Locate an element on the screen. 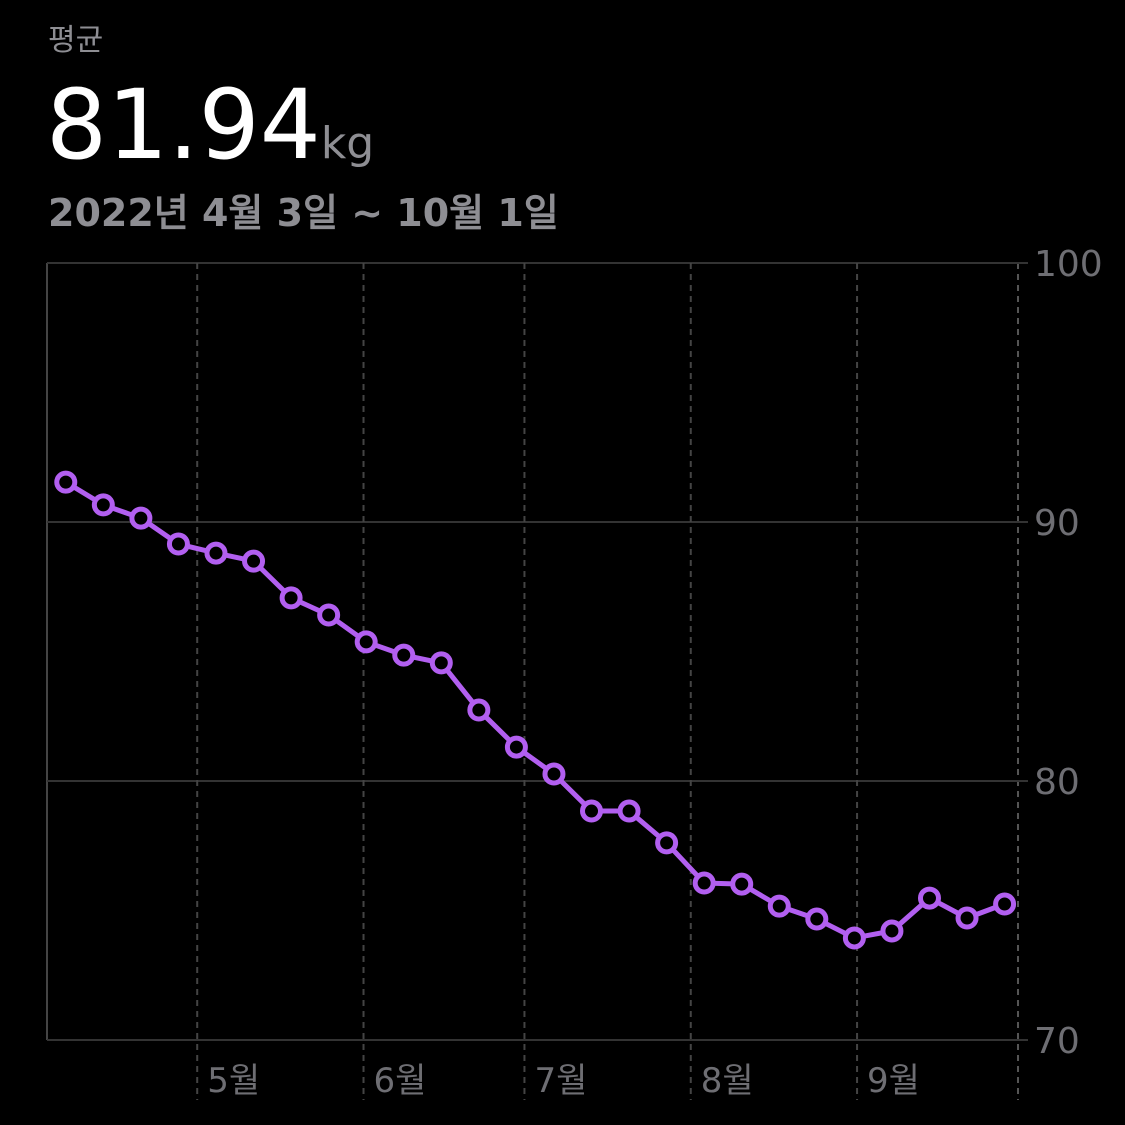 This screenshot has width=1125, height=1125. header-value: 81.94kg is located at coordinates (210, 125).